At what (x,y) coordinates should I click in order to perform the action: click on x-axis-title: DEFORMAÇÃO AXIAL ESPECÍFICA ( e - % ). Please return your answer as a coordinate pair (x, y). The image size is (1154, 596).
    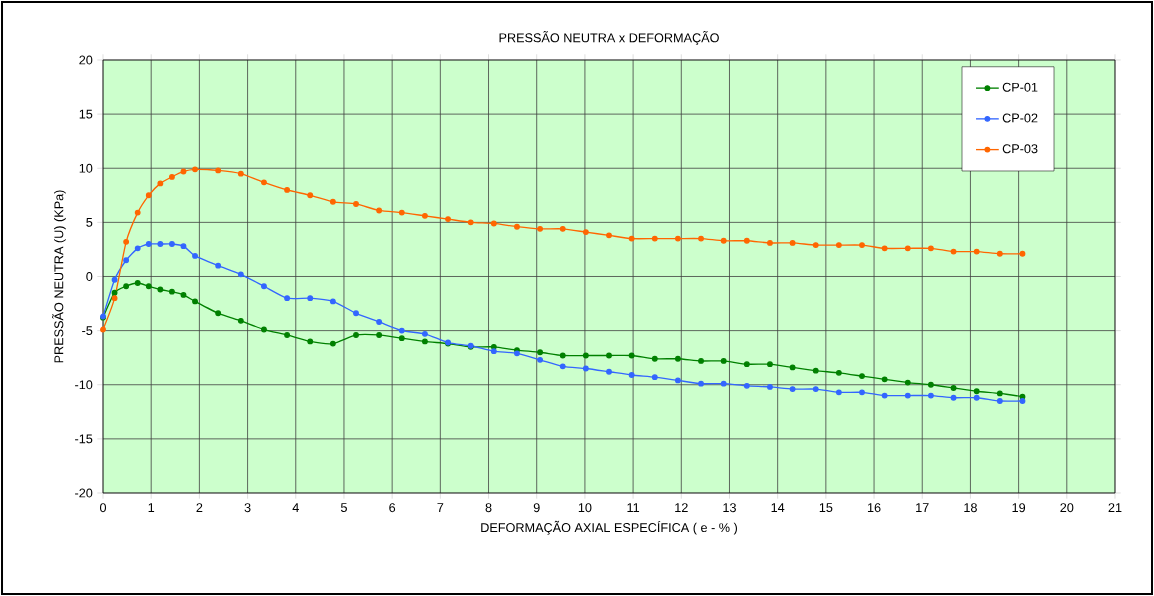
    Looking at the image, I should click on (609, 527).